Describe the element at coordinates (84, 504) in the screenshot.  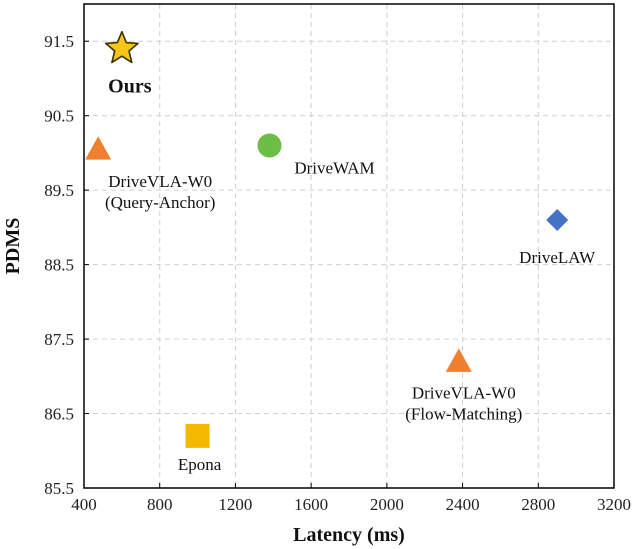
I see `x-tick-label: 400` at that location.